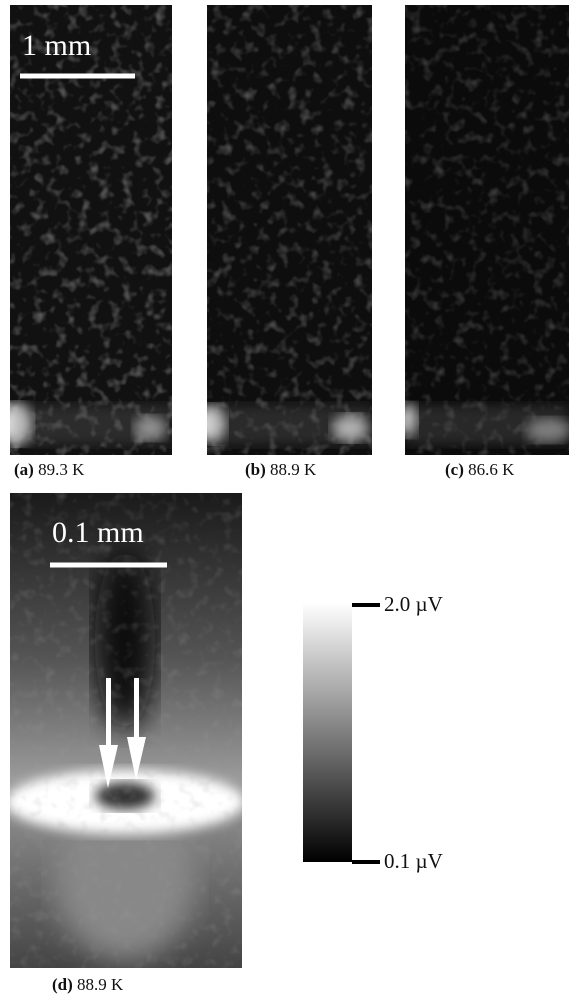 This screenshot has width=571, height=994. I want to click on panel-caption: (b) 88.9 K, so click(281, 469).